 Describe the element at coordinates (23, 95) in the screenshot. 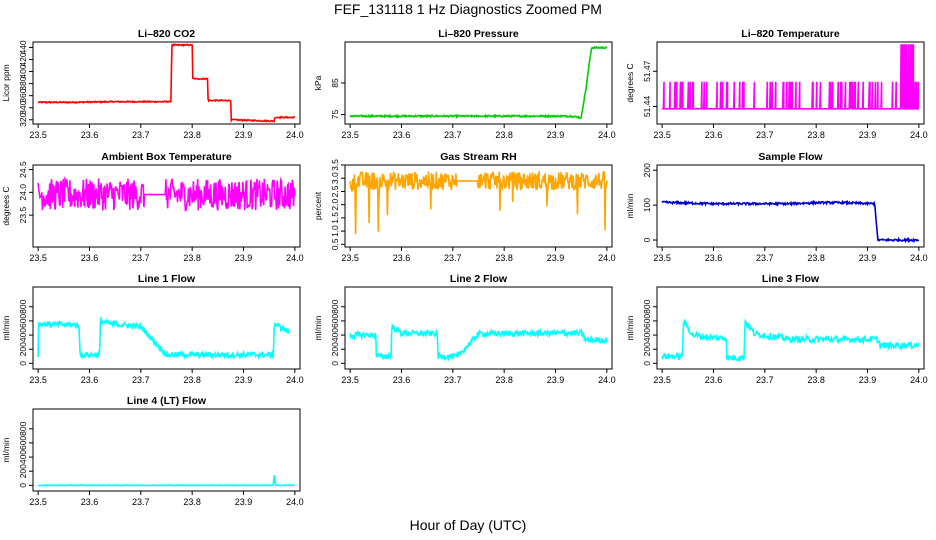

I see `y-tick-label: 360` at that location.